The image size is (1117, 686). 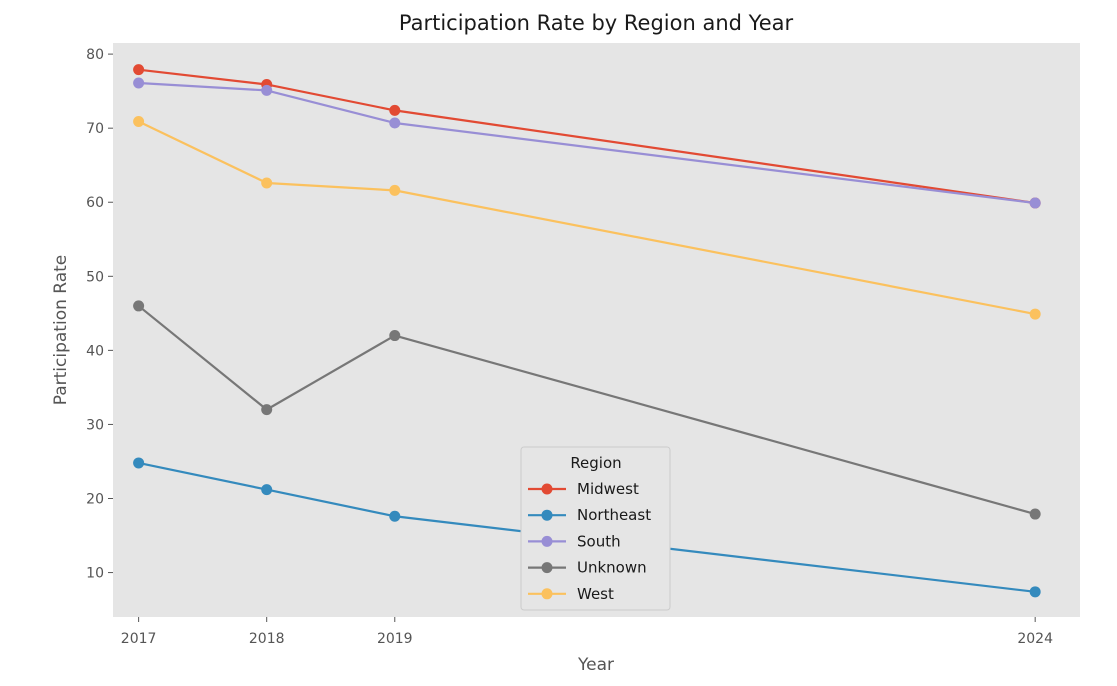 What do you see at coordinates (95, 425) in the screenshot?
I see `y-tick-label: 30` at bounding box center [95, 425].